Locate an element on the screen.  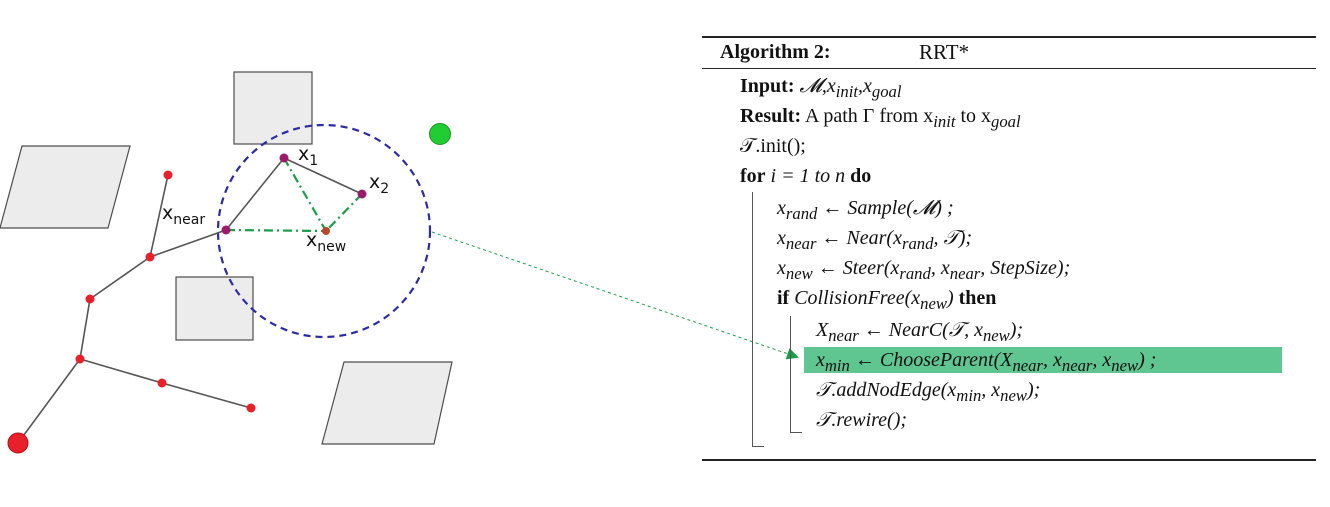
near-line: xnear ← Near(xrand, 𝒯); is located at coordinates (875, 240).